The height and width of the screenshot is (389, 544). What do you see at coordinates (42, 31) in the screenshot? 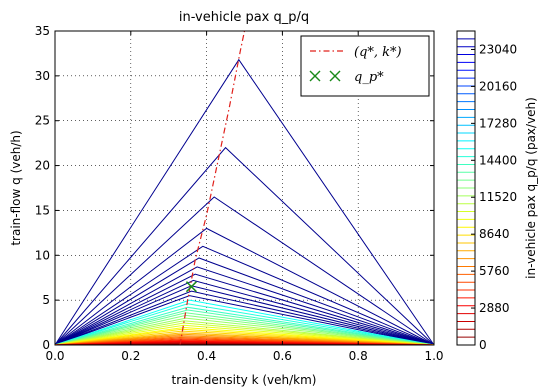
I see `y-tick-label: 35` at bounding box center [42, 31].